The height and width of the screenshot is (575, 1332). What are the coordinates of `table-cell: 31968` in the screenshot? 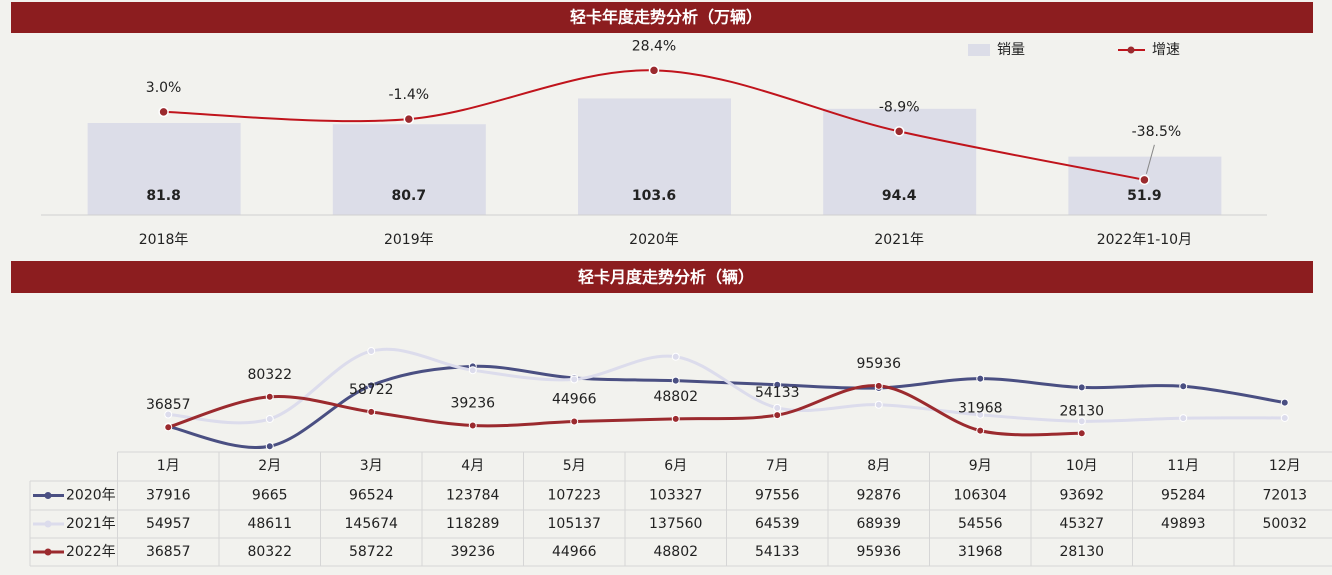 It's located at (980, 552).